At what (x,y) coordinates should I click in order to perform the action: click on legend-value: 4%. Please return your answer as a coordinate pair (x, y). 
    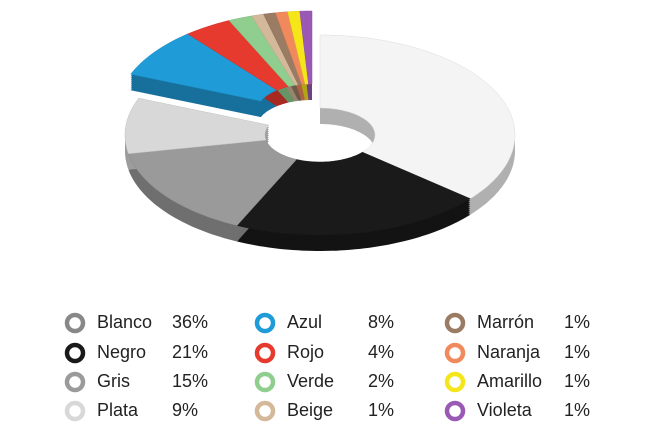
    Looking at the image, I should click on (381, 352).